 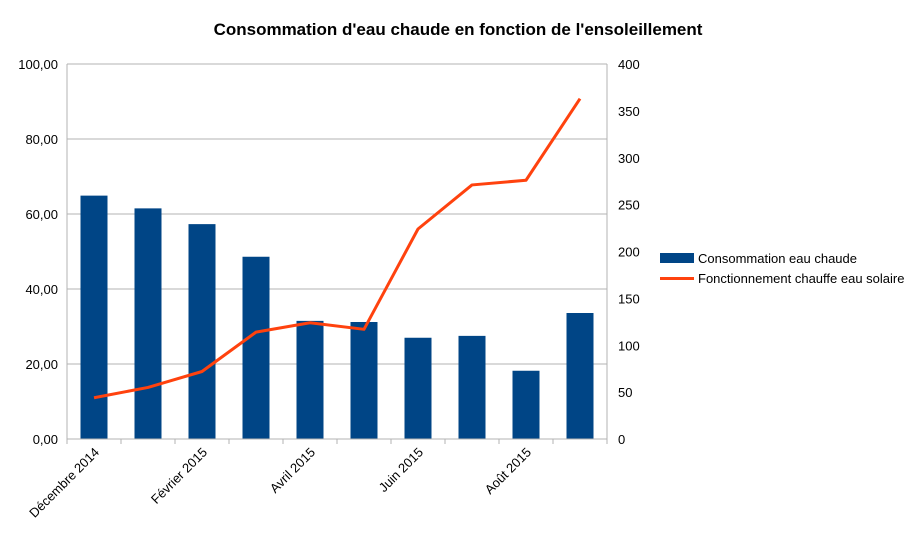 I want to click on y-tick-label-left: 40,00, so click(x=41, y=289).